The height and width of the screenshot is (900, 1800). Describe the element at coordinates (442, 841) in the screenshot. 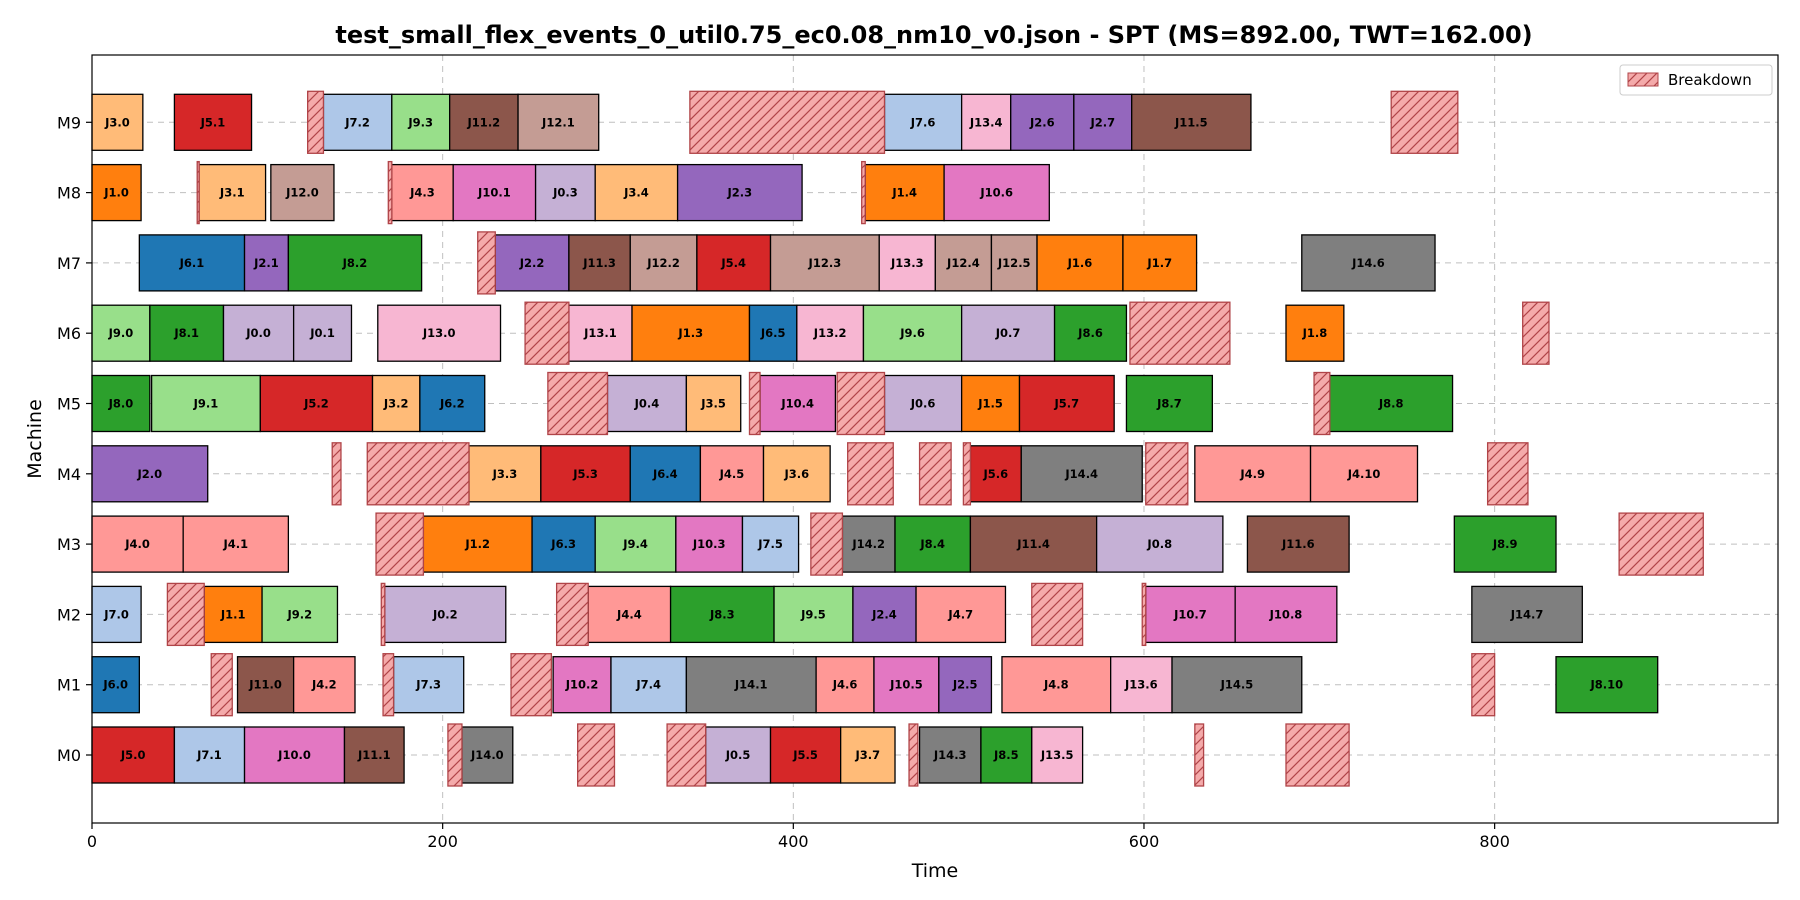

I see `x-tick-label: 200` at that location.